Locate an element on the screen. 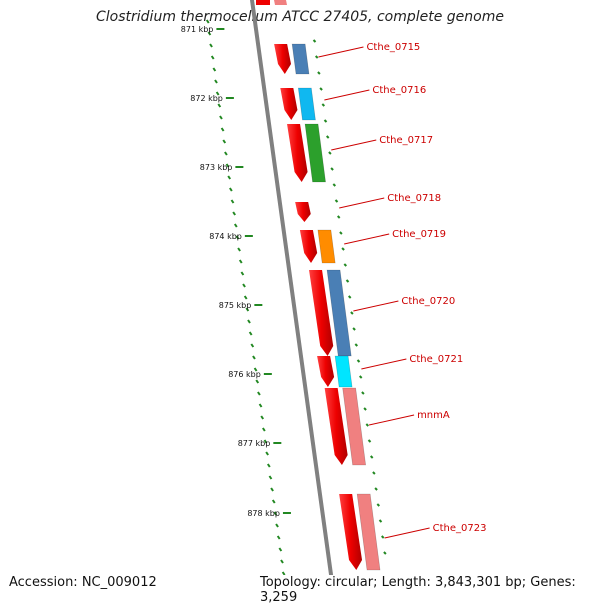 The height and width of the screenshot is (605, 600). gene-label: Cthe_0718 is located at coordinates (414, 198).